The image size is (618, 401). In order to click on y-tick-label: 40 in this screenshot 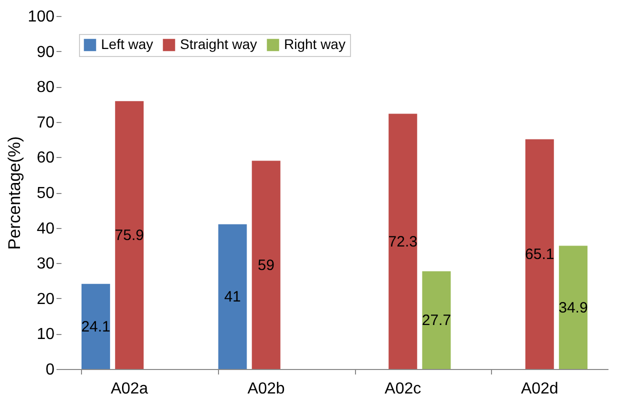, I will do `click(45, 229)`.